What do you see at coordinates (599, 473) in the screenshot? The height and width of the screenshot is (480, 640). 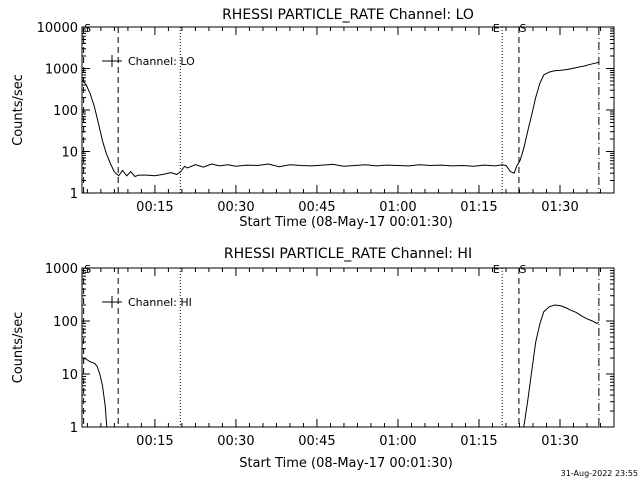 I see `footer-timestamp: 31-Aug-2022 23:55` at bounding box center [599, 473].